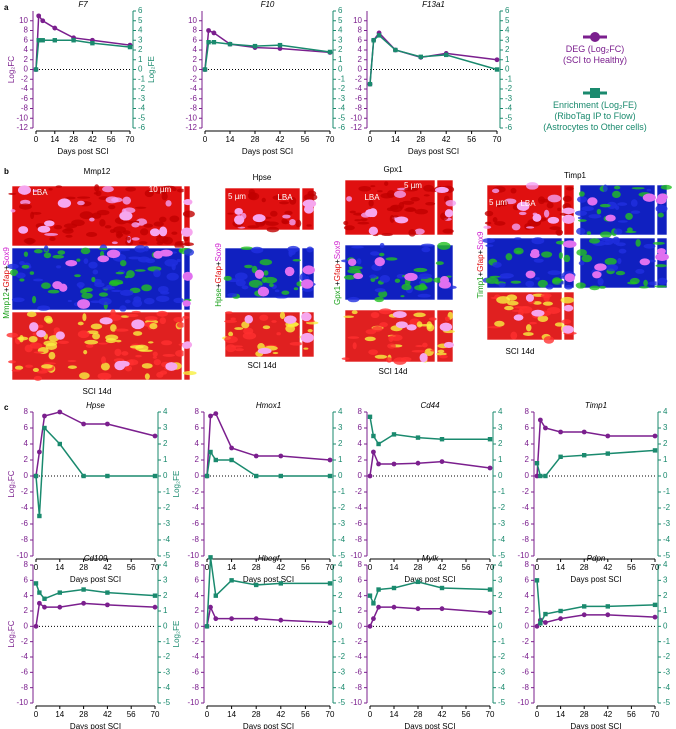 Image resolution: width=676 pixels, height=729 pixels. What do you see at coordinates (526, 641) in the screenshot?
I see `y-tick-label: -2` at bounding box center [526, 641].